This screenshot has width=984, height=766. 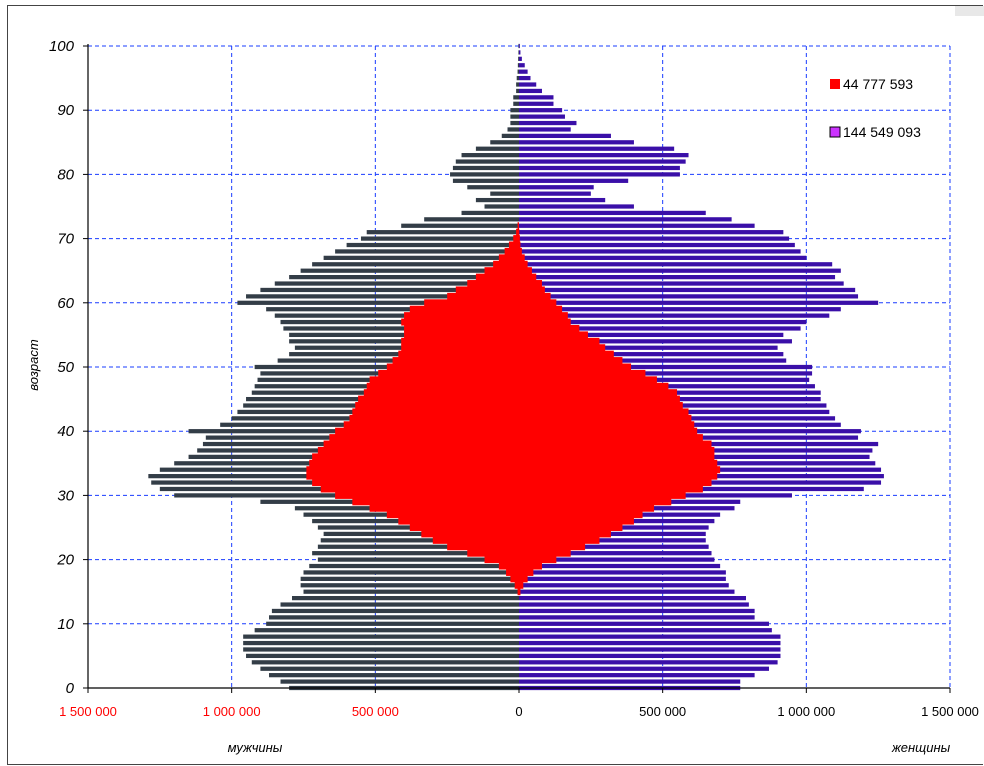 I want to click on y-tick-label: 100, so click(x=62, y=46).